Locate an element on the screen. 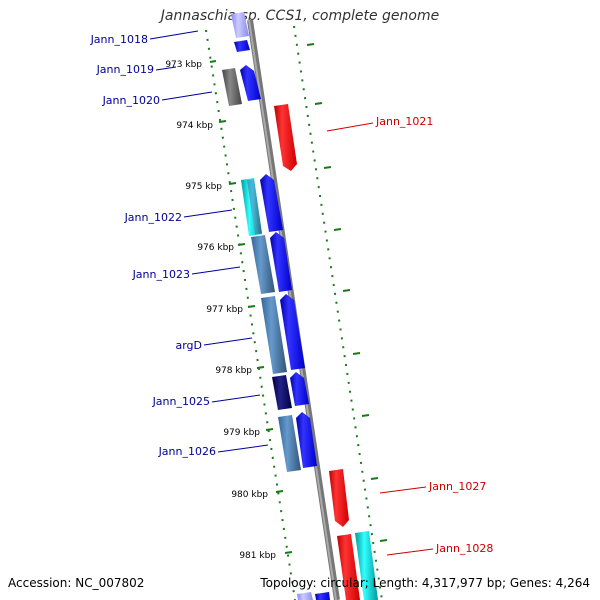 This screenshot has height=600, width=600. gene-label: Jann_1022 is located at coordinates (153, 217).